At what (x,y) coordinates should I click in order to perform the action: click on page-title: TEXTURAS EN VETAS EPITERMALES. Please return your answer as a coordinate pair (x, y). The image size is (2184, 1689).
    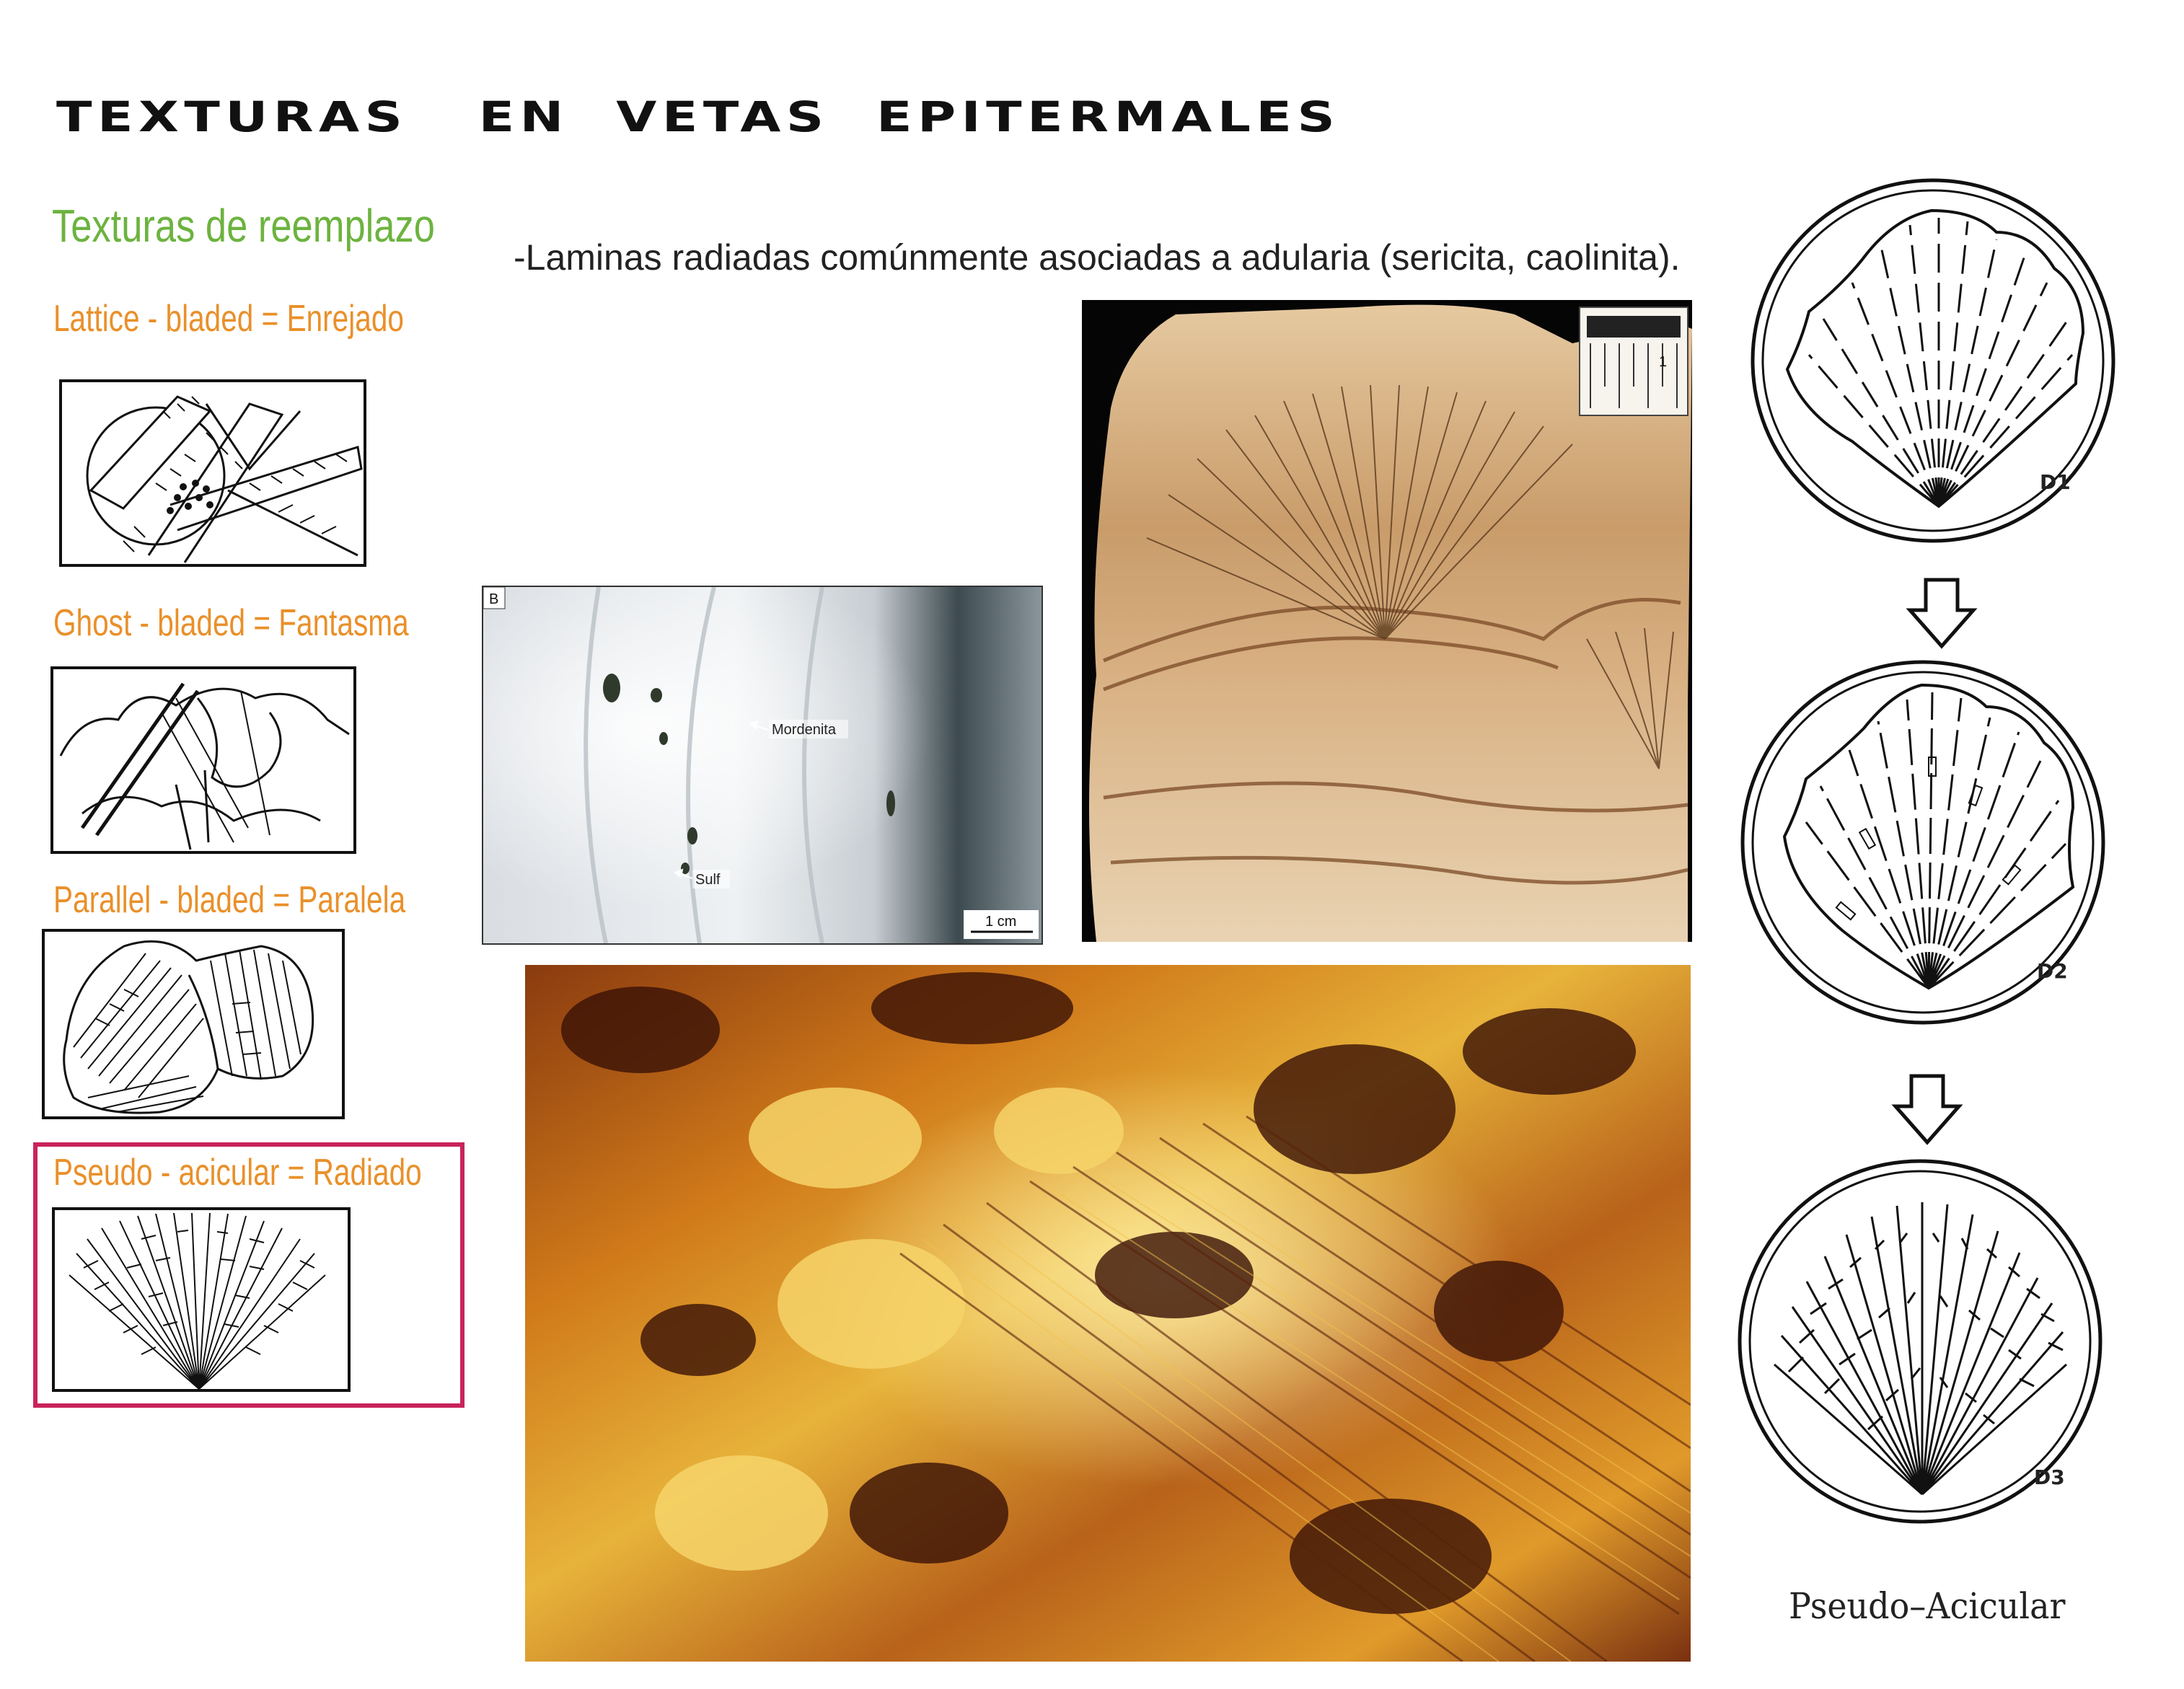
    Looking at the image, I should click on (698, 116).